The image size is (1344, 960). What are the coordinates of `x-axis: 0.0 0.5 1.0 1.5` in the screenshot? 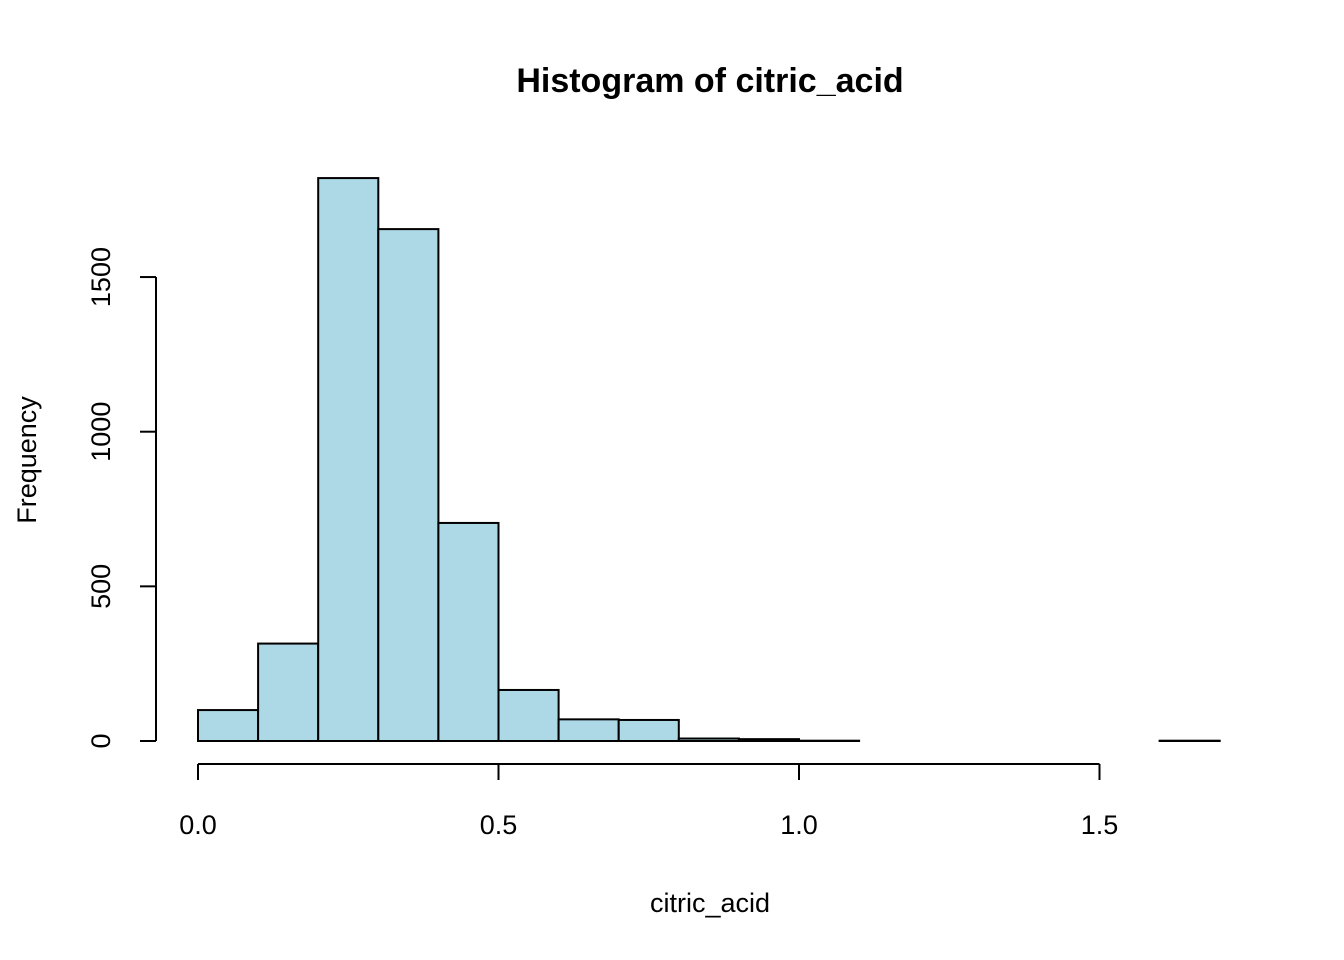 It's located at (649, 801).